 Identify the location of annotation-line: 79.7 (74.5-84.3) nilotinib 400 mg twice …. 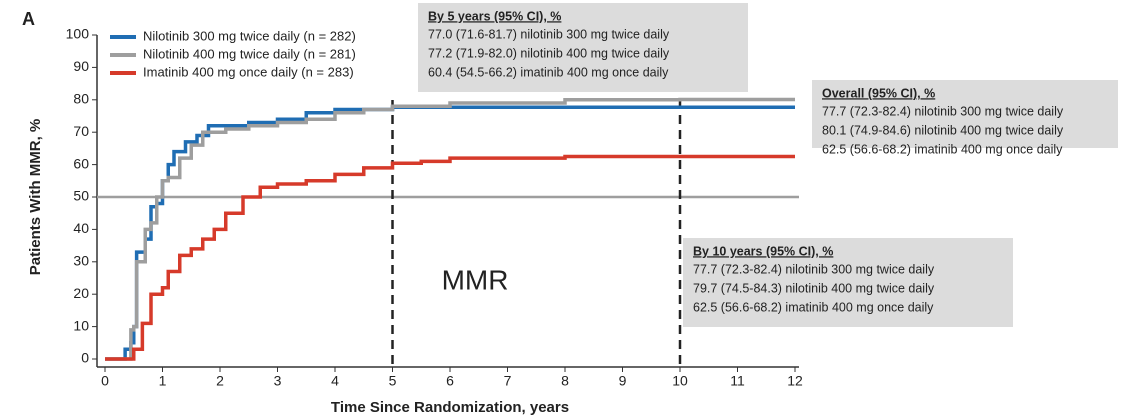
(814, 288).